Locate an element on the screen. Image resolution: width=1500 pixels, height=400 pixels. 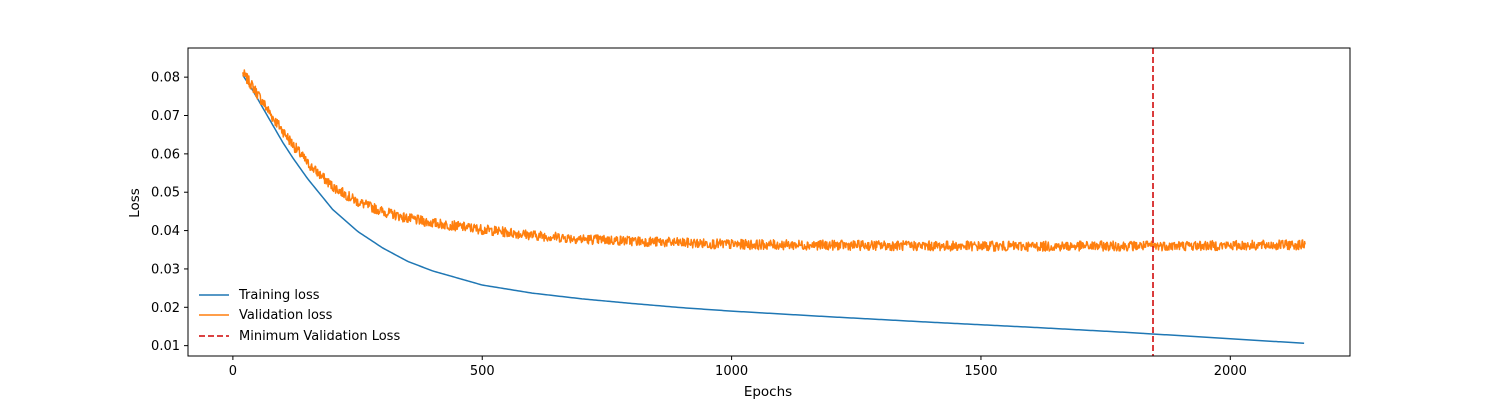
y-tick-label: 0.02 is located at coordinates (165, 308).